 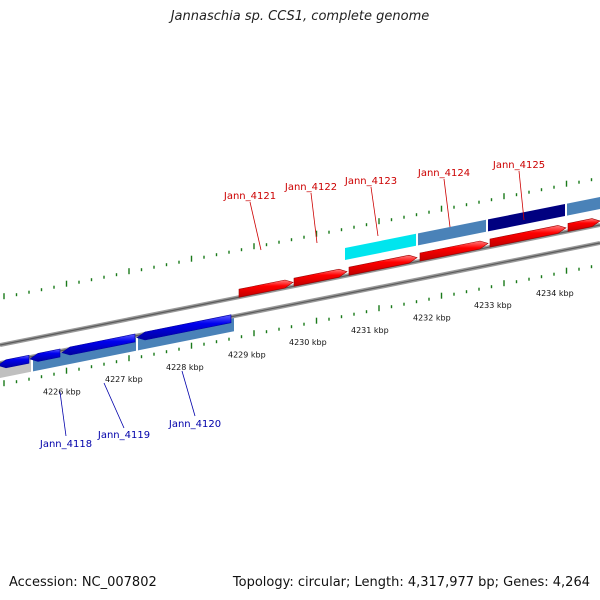 I want to click on kbp-tick-label: 4234 kbp, so click(x=555, y=293).